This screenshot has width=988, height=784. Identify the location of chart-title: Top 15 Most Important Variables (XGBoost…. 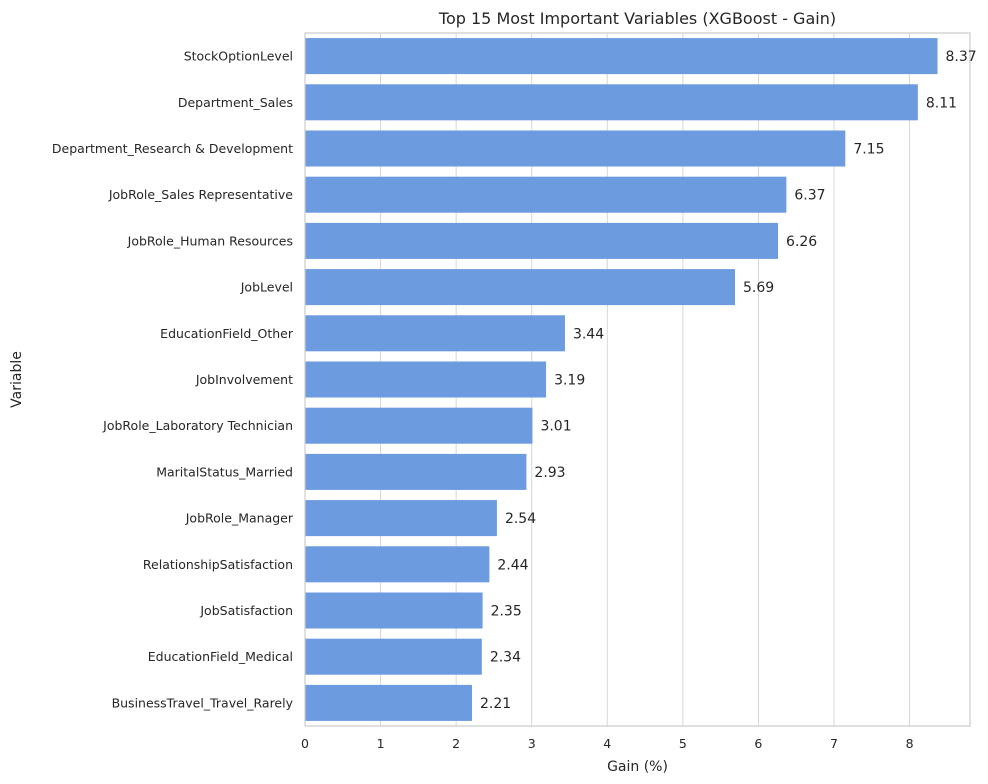
(637, 18).